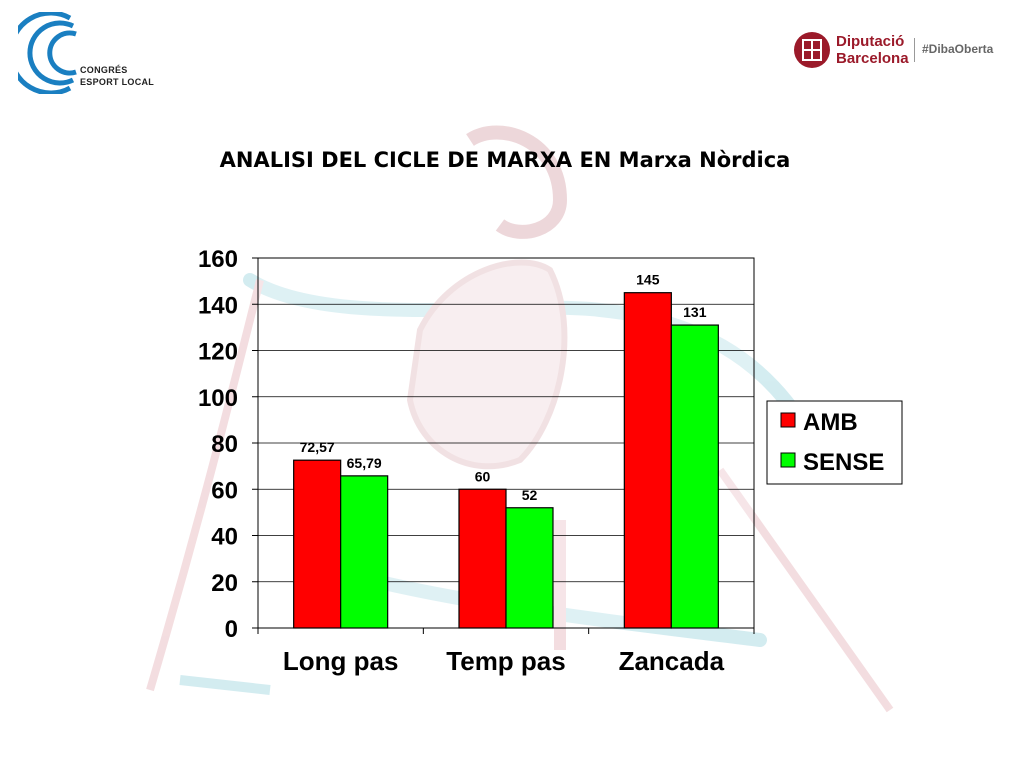 The image size is (1024, 768). Describe the element at coordinates (830, 422) in the screenshot. I see `legend-label: AMB` at that location.